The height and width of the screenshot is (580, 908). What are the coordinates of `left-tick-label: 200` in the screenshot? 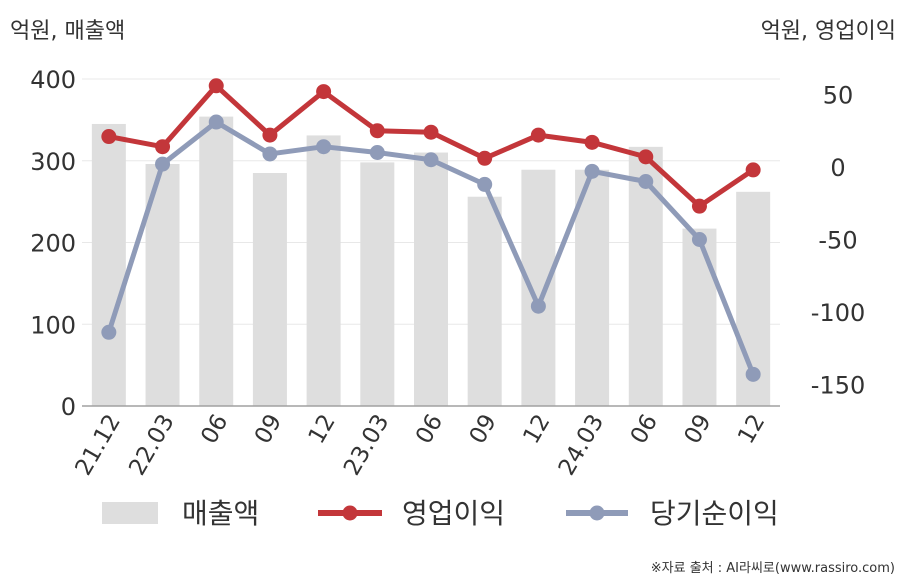 It's located at (53, 244).